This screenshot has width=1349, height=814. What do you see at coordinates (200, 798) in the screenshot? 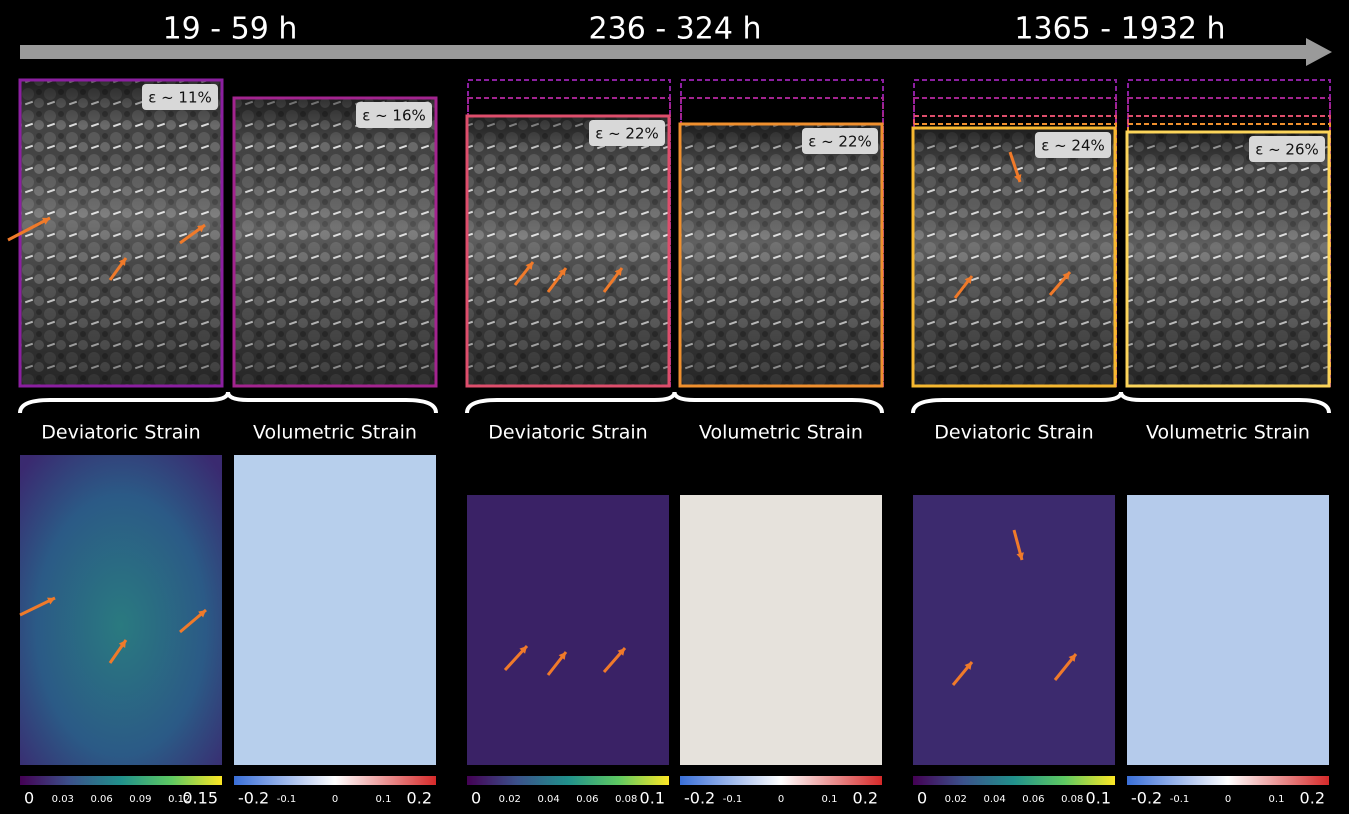
I see `colorbar-tick-label: 0.15` at bounding box center [200, 798].